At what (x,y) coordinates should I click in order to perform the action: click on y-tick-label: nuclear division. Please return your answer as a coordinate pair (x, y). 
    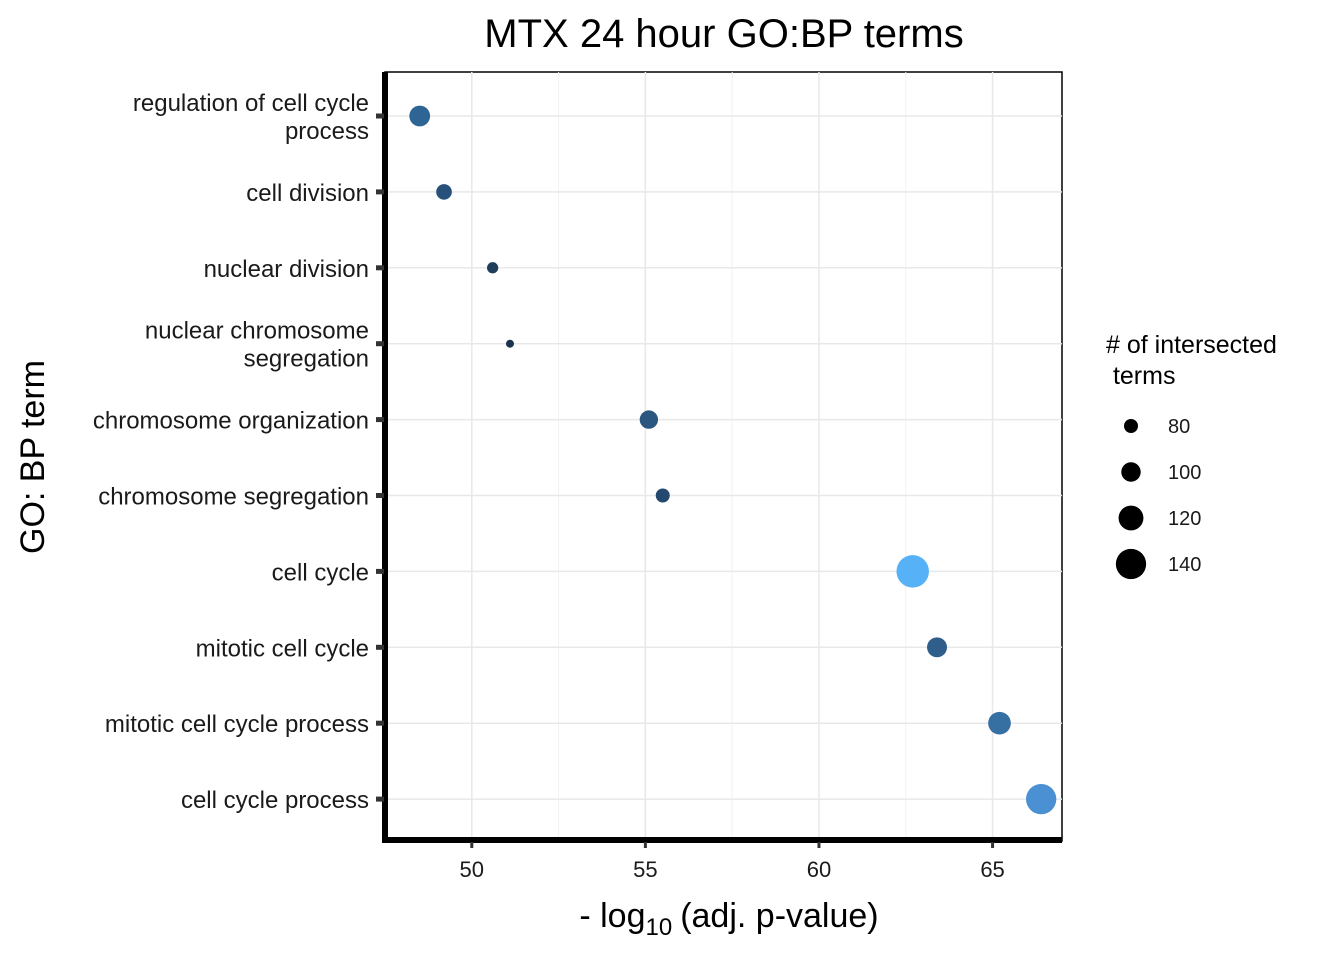
    Looking at the image, I should click on (286, 269).